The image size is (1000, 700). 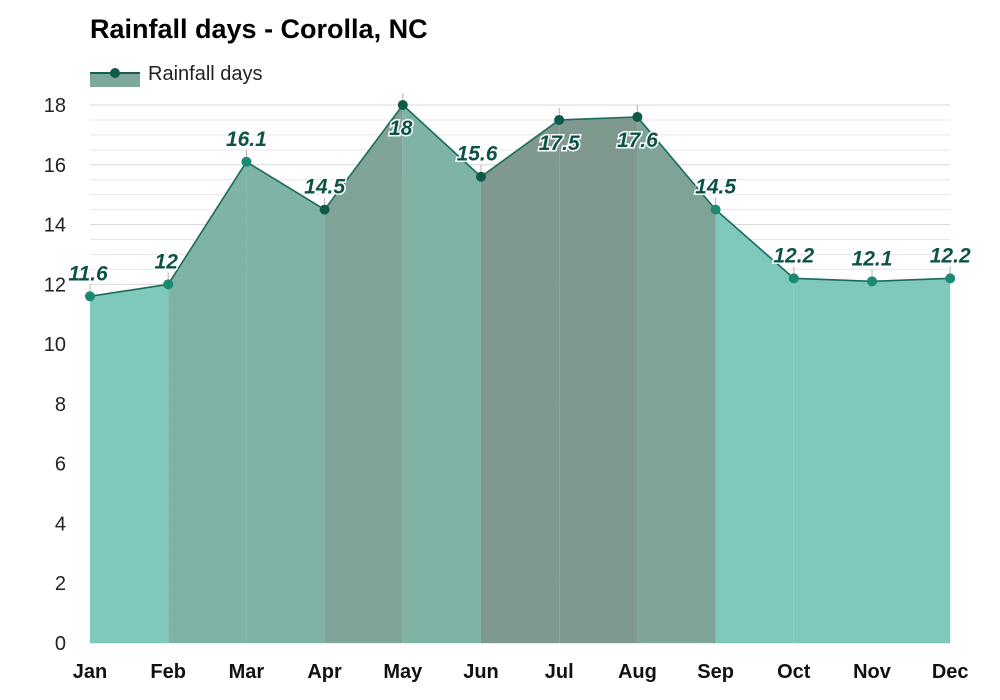 What do you see at coordinates (115, 74) in the screenshot?
I see `legend-swatch` at bounding box center [115, 74].